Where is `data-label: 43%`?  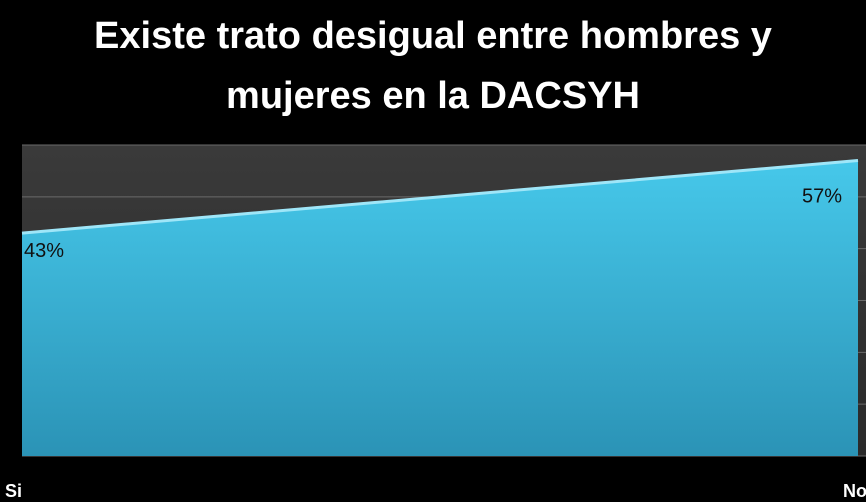 data-label: 43% is located at coordinates (44, 251).